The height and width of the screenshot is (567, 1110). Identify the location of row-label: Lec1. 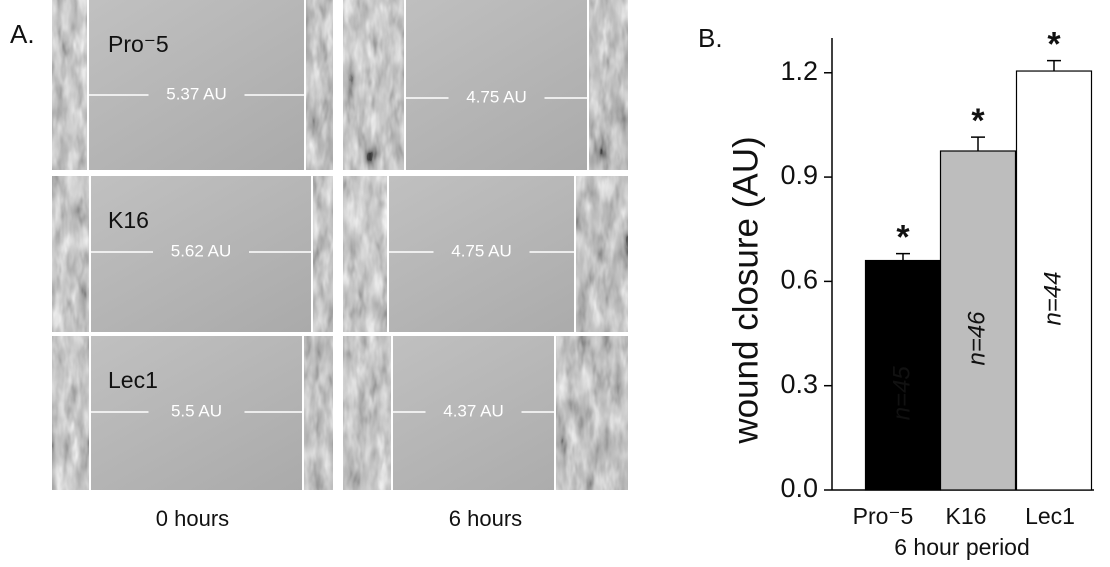
(133, 380).